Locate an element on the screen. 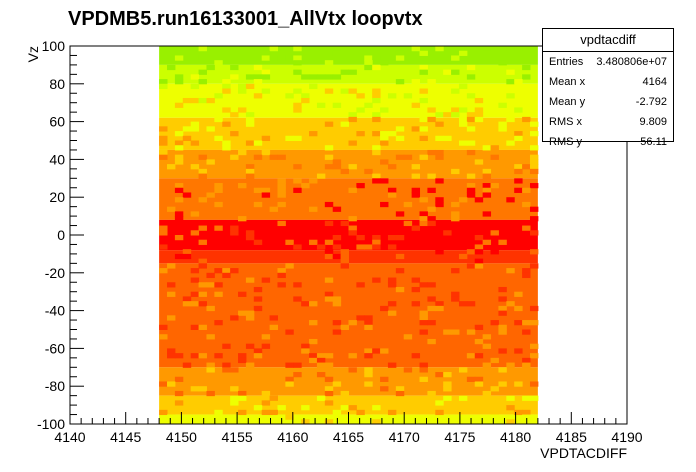 Image resolution: width=696 pixels, height=472 pixels. chart-title: VPDMB5.run16133001_AllVtx loopvtx is located at coordinates (245, 19).